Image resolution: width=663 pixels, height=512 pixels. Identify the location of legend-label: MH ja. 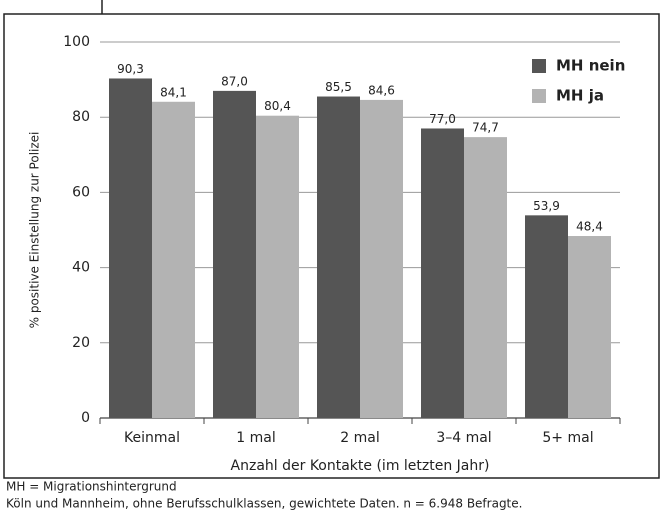
(580, 96).